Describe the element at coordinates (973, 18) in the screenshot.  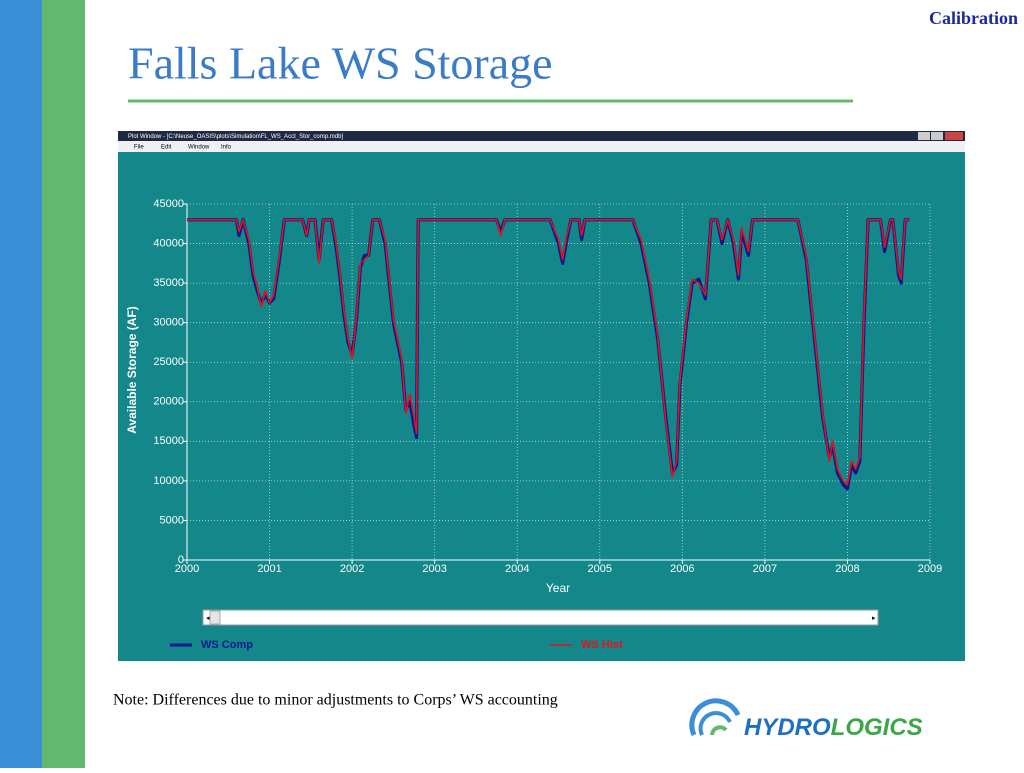
I see `section-label: Calibration` at that location.